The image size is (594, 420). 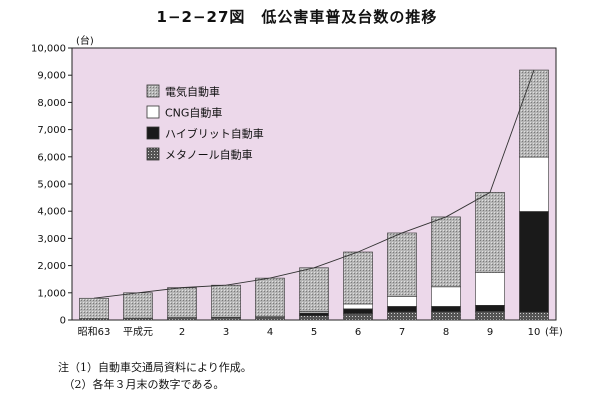 I want to click on y-tick-label: 8,000, so click(x=51, y=103).